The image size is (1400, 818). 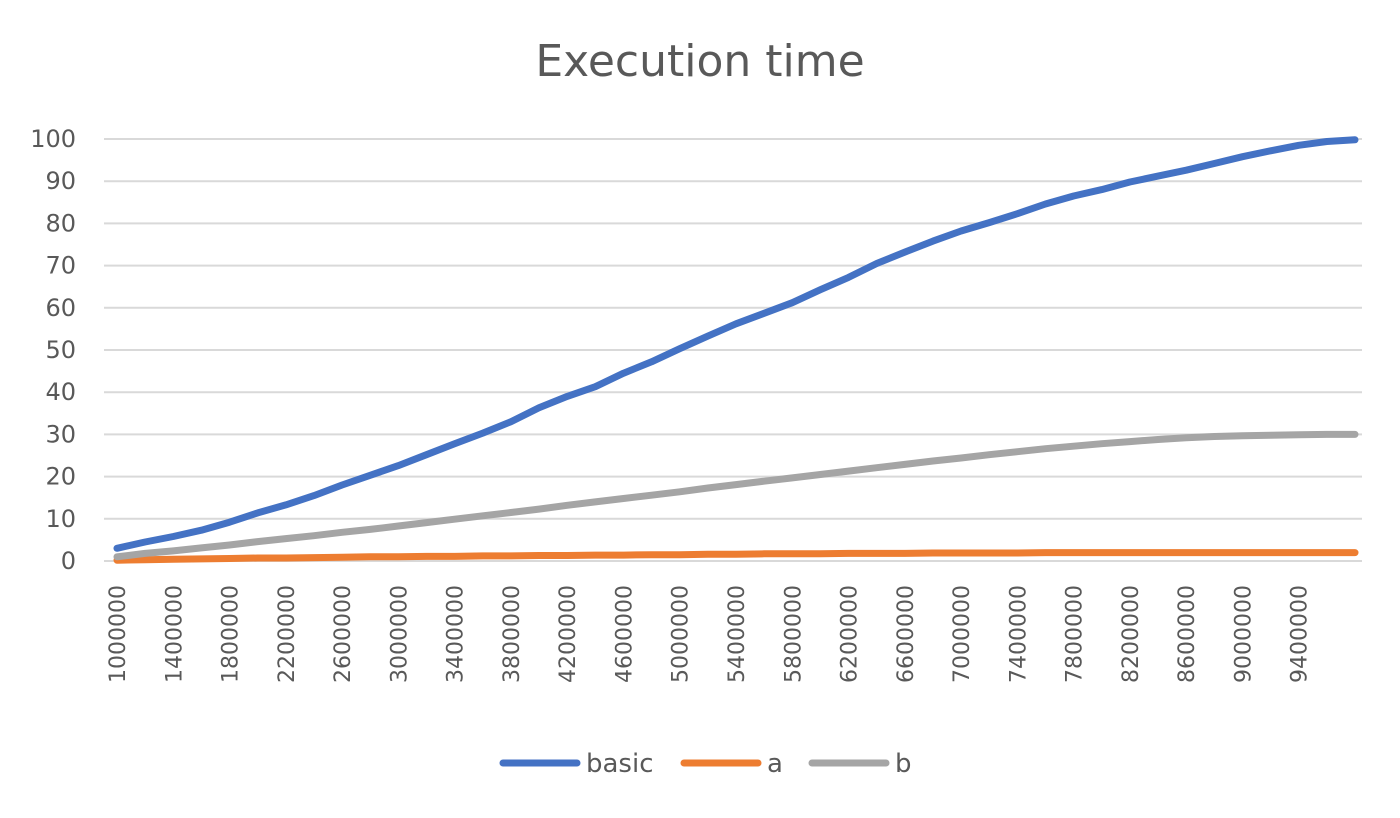 I want to click on x-tick-label: 9400000, so click(x=1300, y=634).